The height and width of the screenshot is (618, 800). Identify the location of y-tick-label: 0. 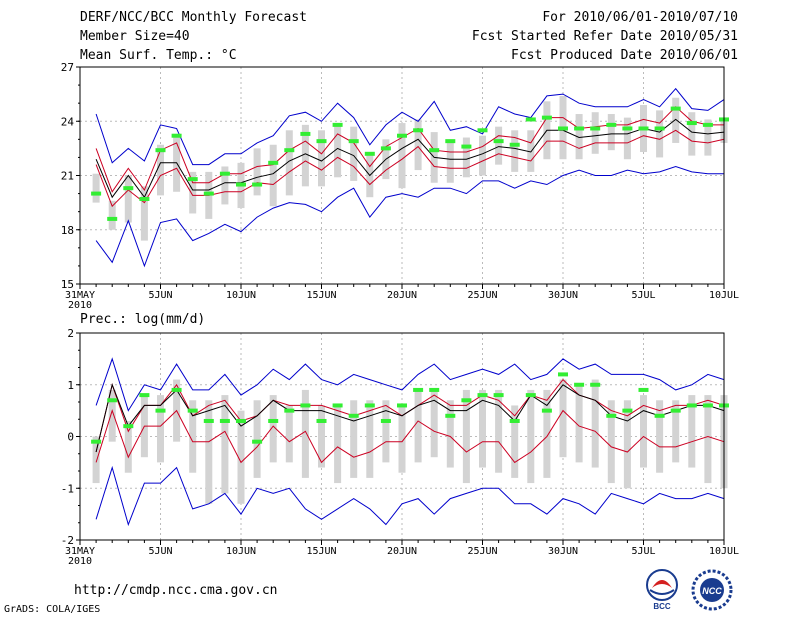
(70, 437).